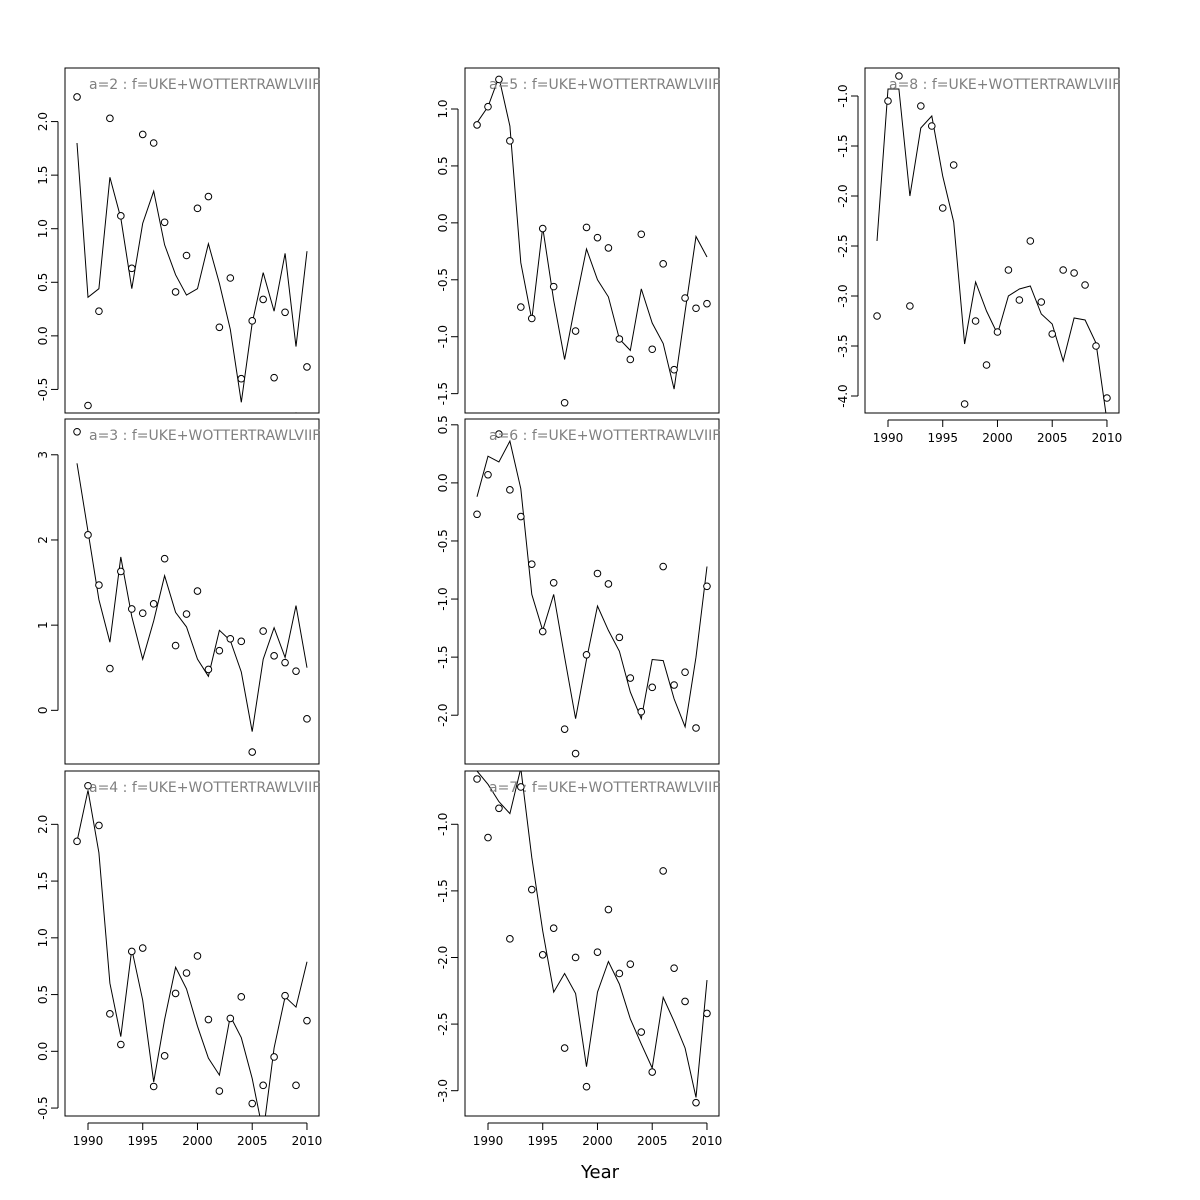 This screenshot has width=1200, height=1200. Describe the element at coordinates (204, 788) in the screenshot. I see `panel-title: a=4 : f=UKE+WOTTERTRAWLVIIF` at that location.